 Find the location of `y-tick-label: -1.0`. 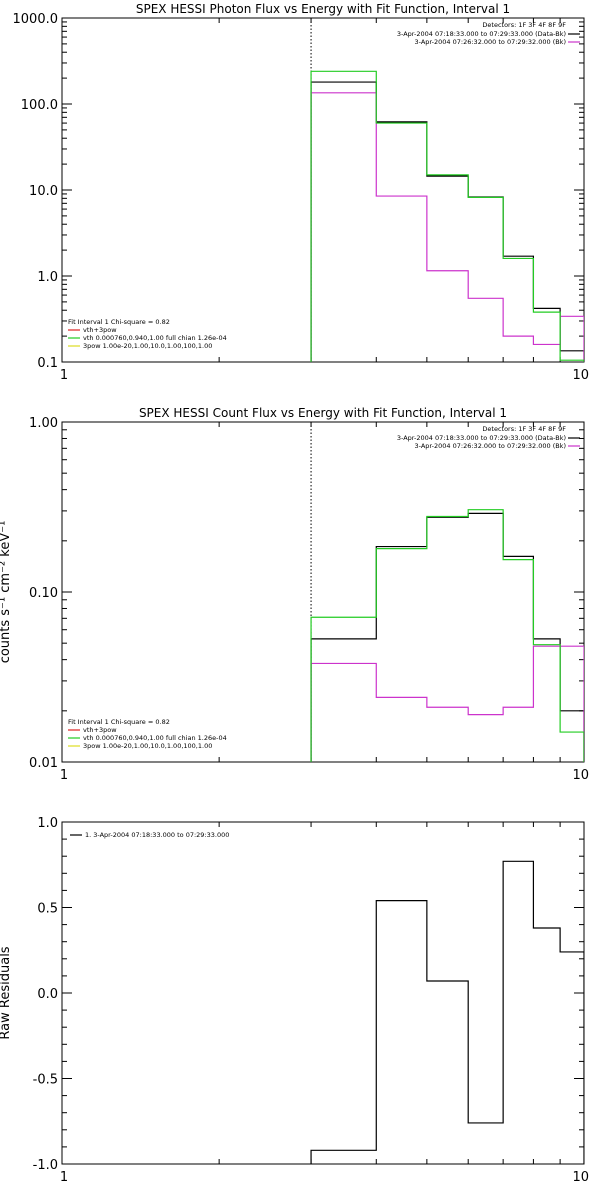

y-tick-label: -1.0 is located at coordinates (45, 1165).